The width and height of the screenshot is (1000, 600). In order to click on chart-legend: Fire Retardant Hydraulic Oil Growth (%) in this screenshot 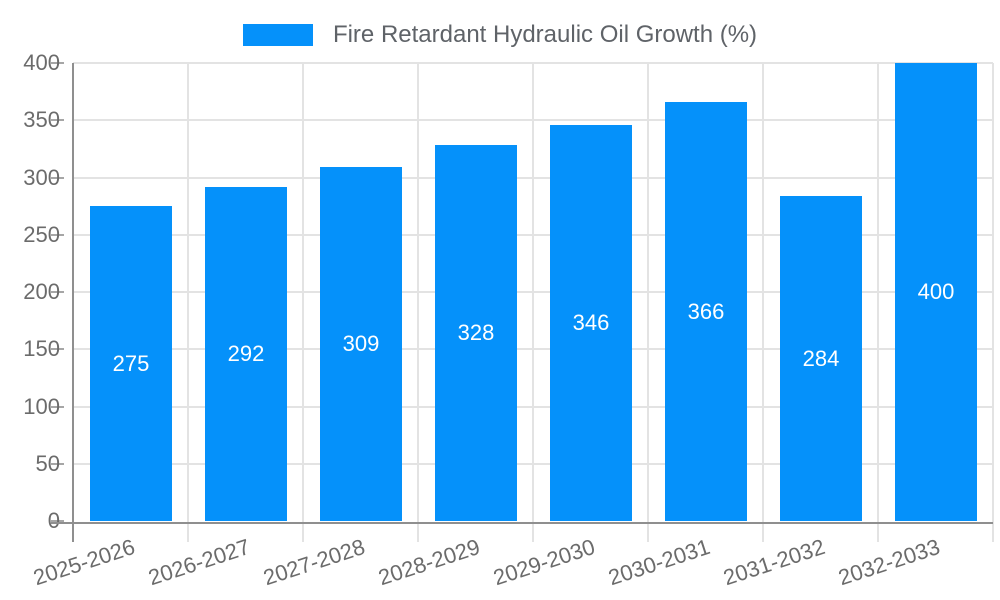, I will do `click(500, 35)`.